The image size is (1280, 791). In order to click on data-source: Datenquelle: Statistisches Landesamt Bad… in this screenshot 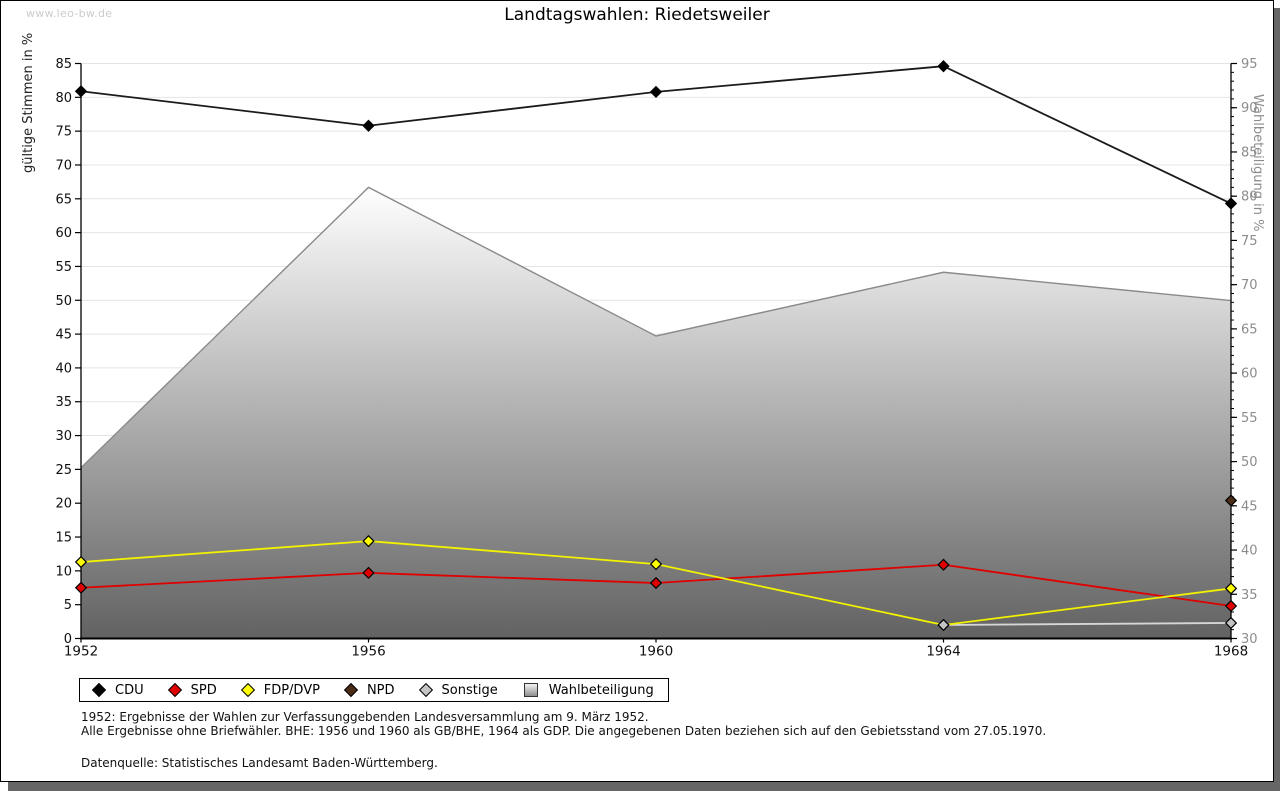, I will do `click(259, 763)`.